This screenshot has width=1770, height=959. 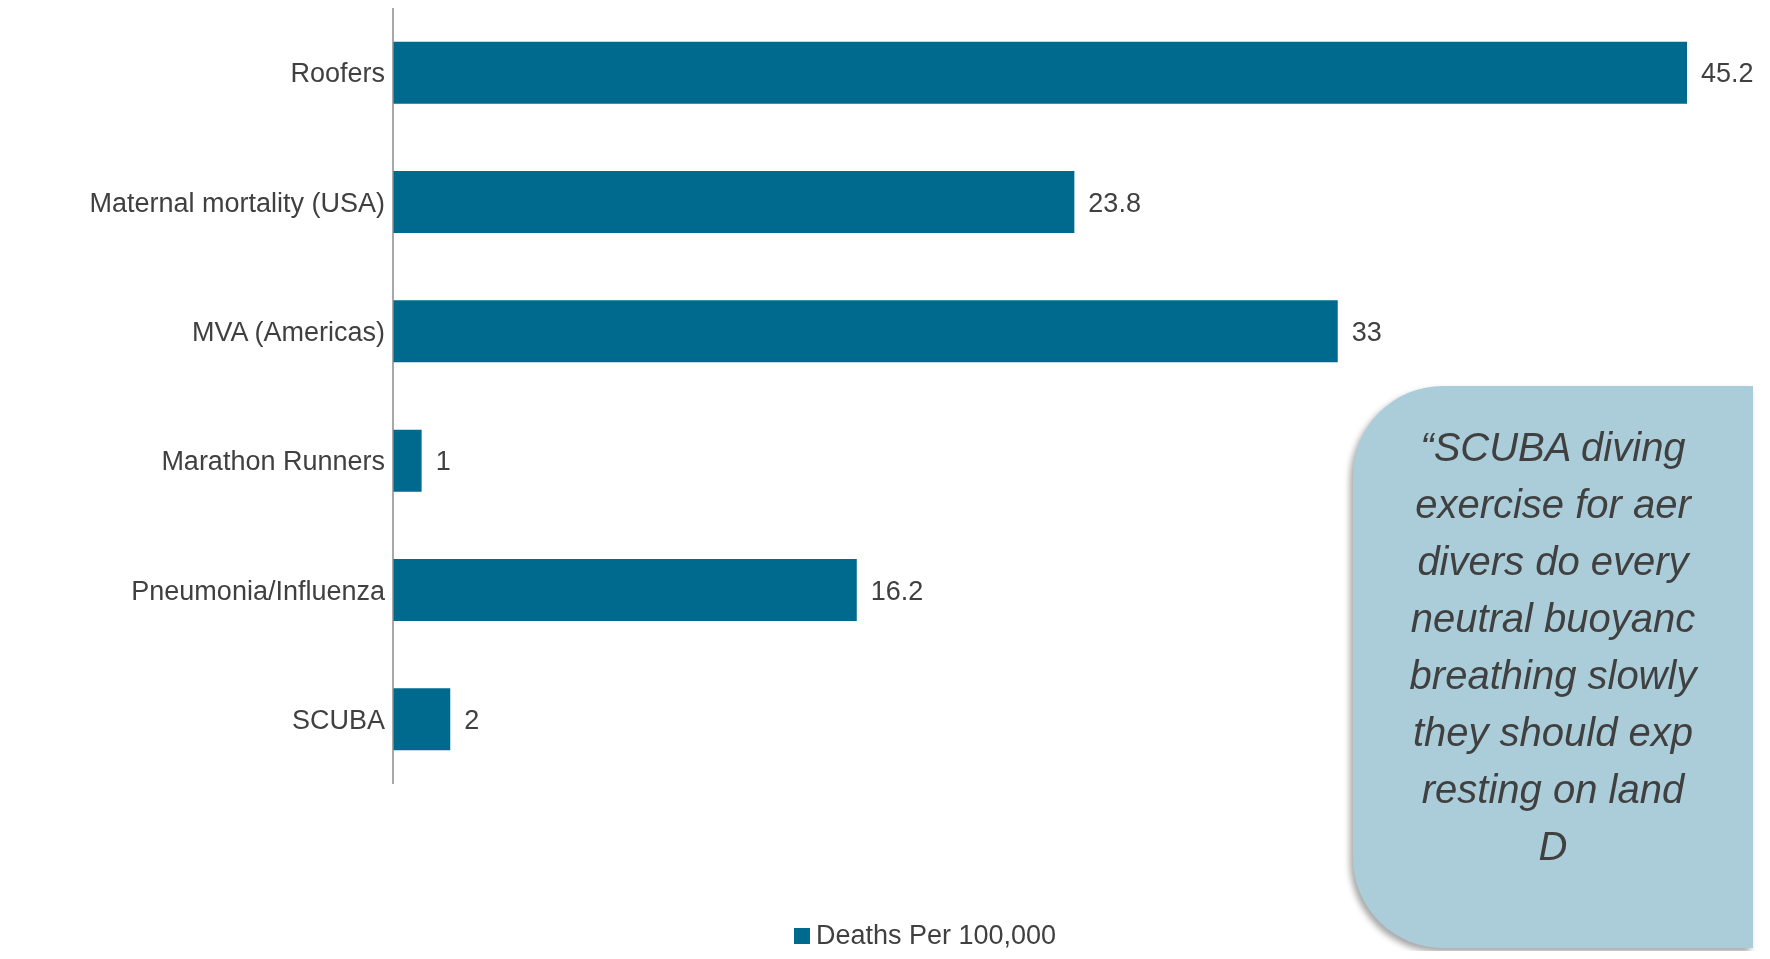 I want to click on data-label: 2, so click(x=472, y=719).